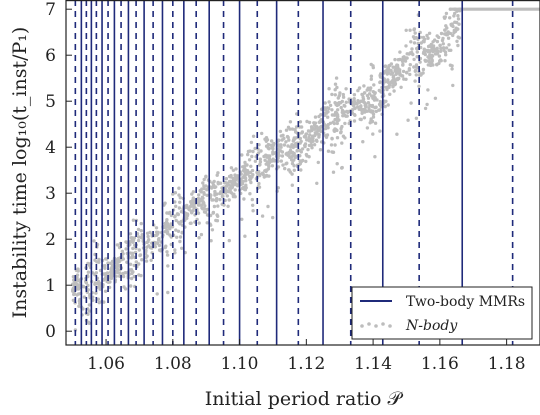  Describe the element at coordinates (369, 324) in the screenshot. I see `legend-dot` at that location.